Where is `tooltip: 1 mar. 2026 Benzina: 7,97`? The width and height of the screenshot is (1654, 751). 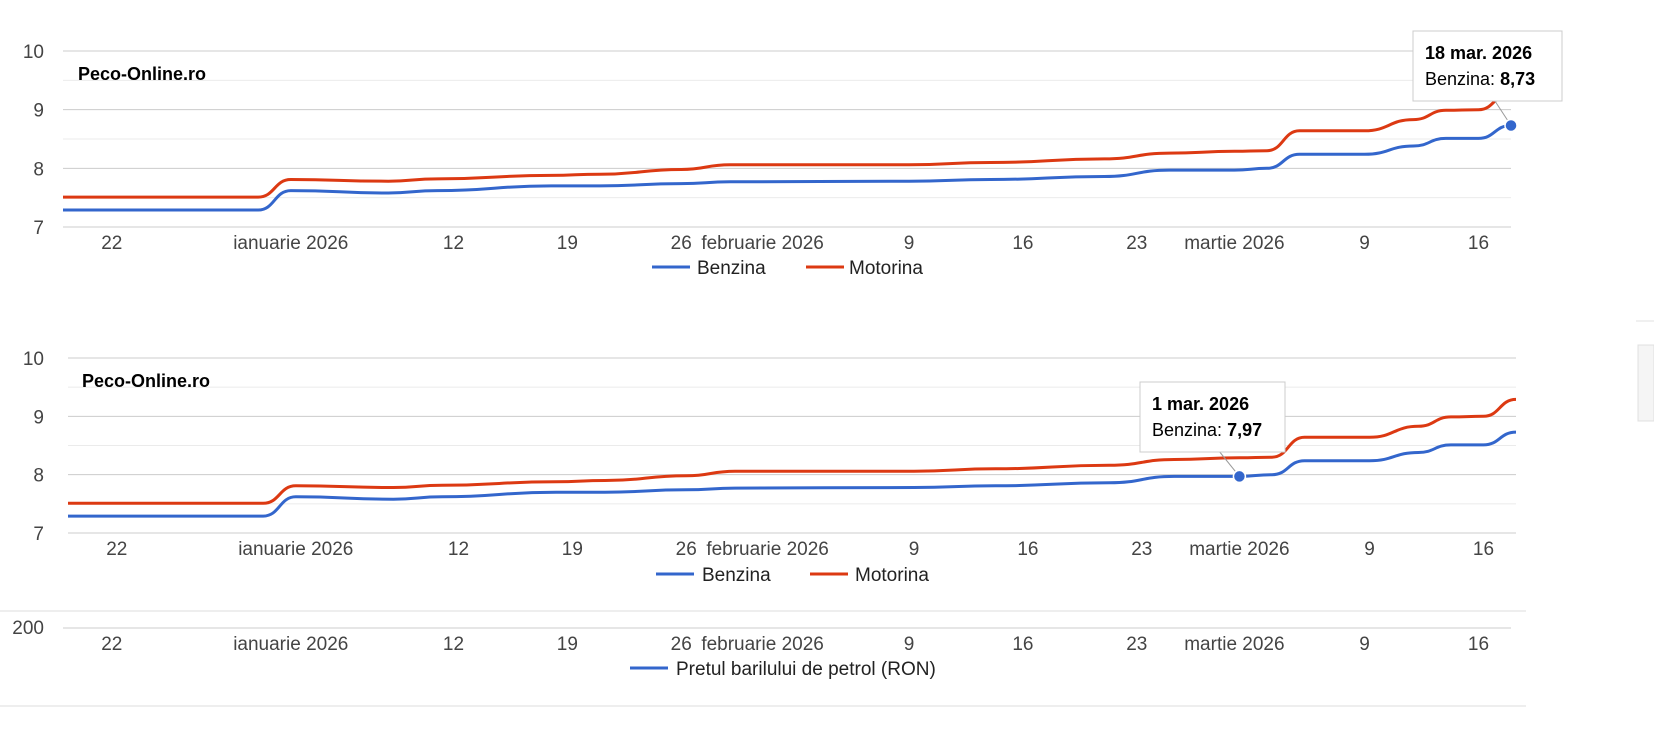
tooltip: 1 mar. 2026 Benzina: 7,97 is located at coordinates (1212, 432).